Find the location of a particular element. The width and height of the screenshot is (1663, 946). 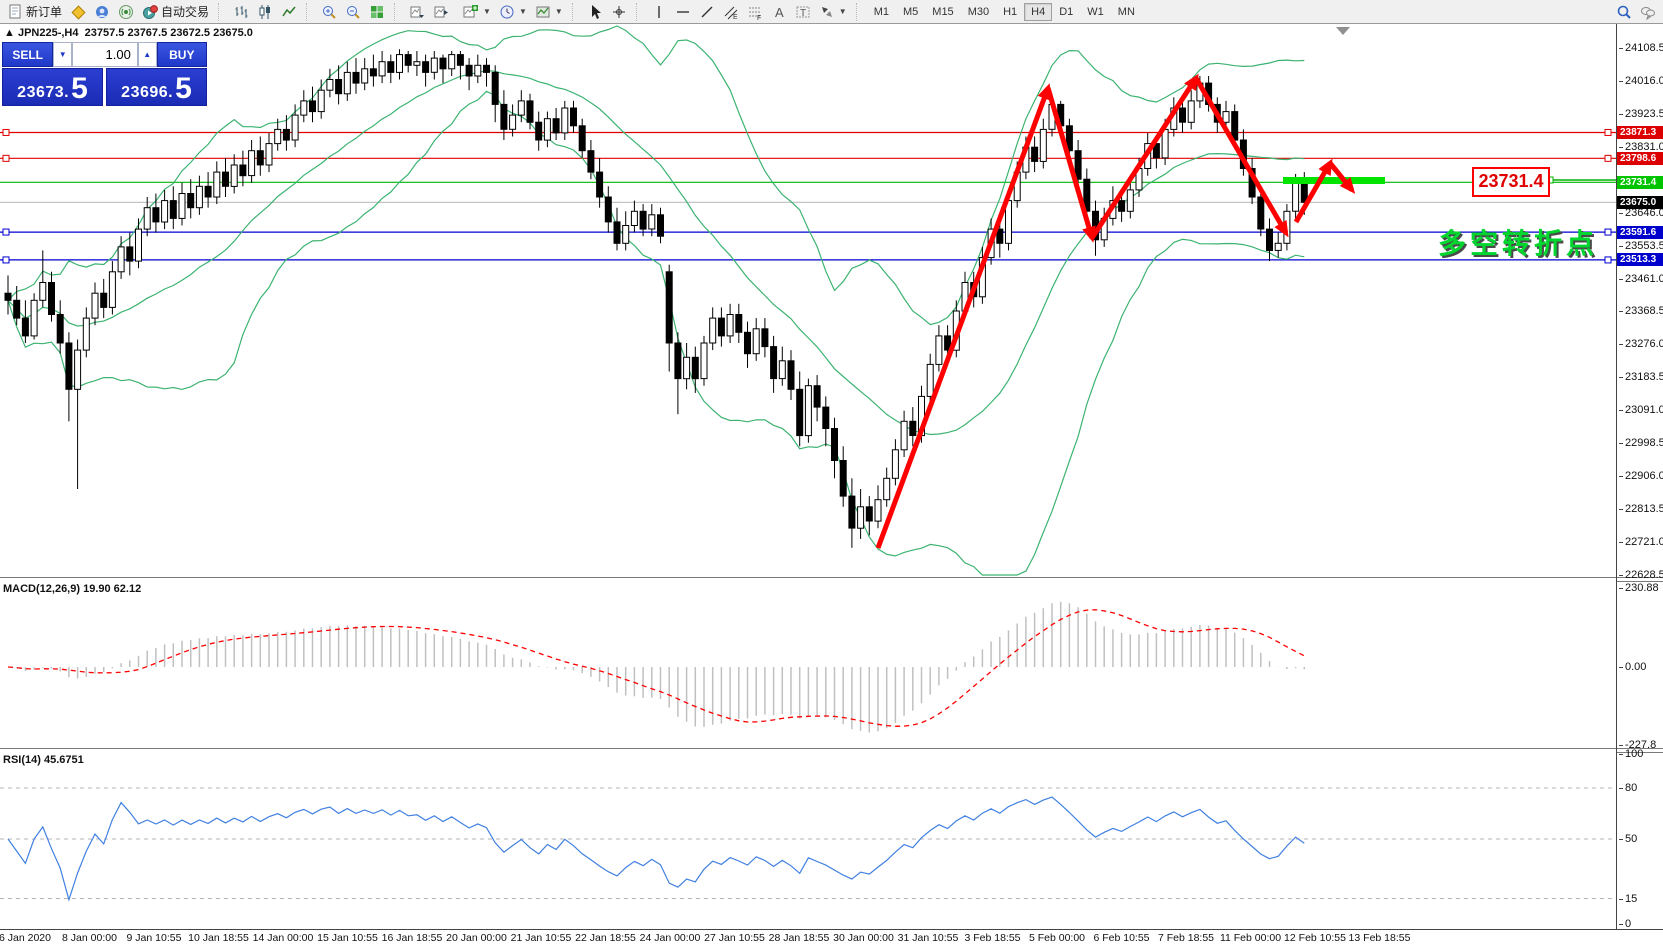

signals-button is located at coordinates (126, 12).